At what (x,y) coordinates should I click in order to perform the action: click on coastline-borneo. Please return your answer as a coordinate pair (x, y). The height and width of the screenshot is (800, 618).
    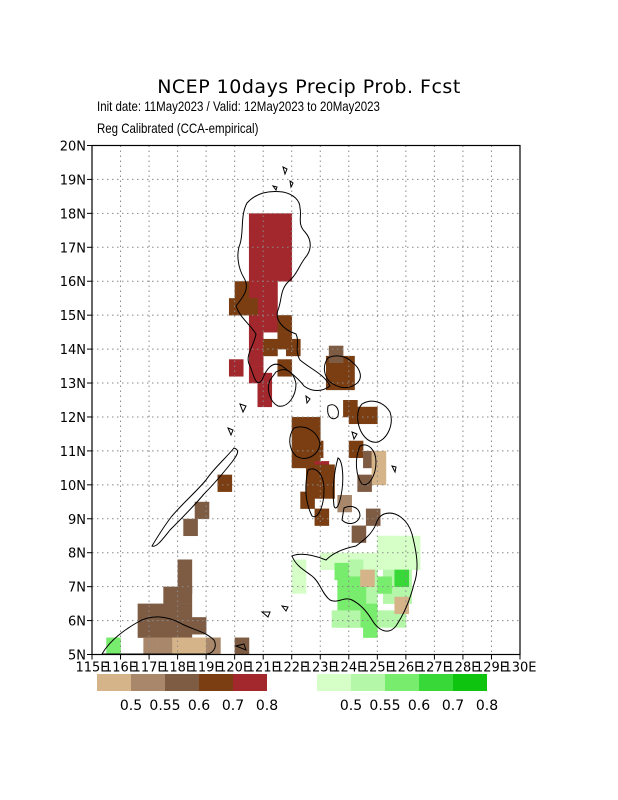
    Looking at the image, I should click on (158, 635).